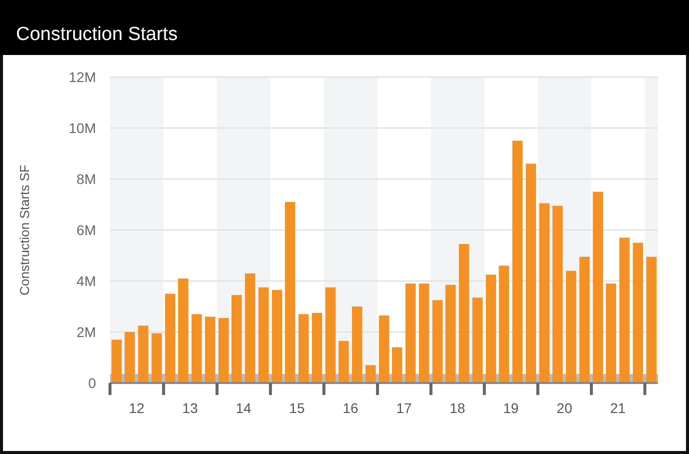 Image resolution: width=689 pixels, height=454 pixels. Describe the element at coordinates (92, 383) in the screenshot. I see `y-tick-label: 0` at that location.